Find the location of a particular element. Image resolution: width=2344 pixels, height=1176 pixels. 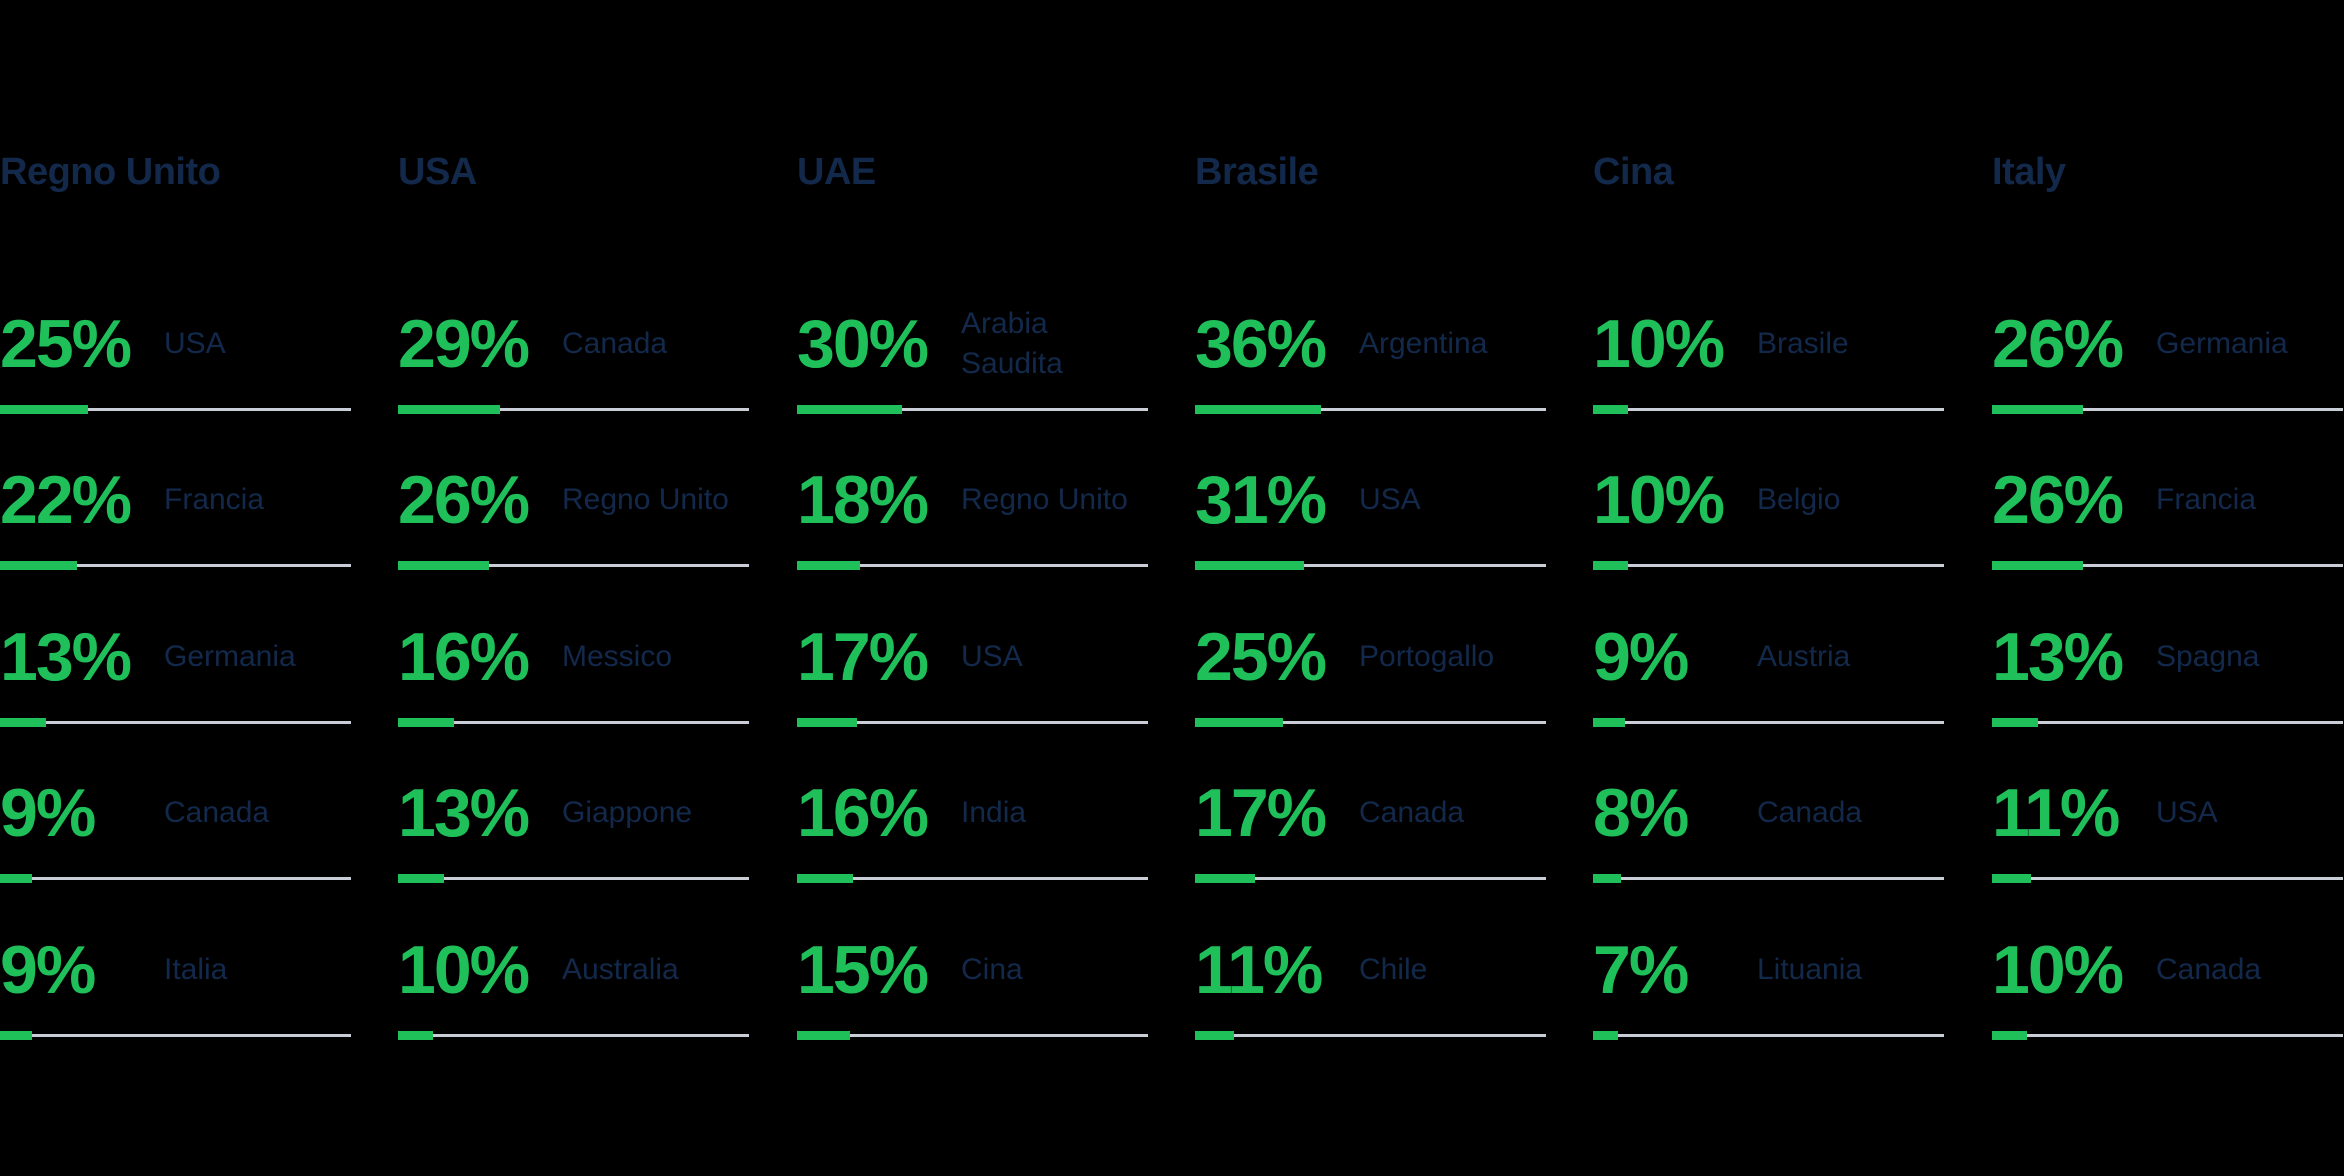

stat-row: 31% USA is located at coordinates (1370, 509).